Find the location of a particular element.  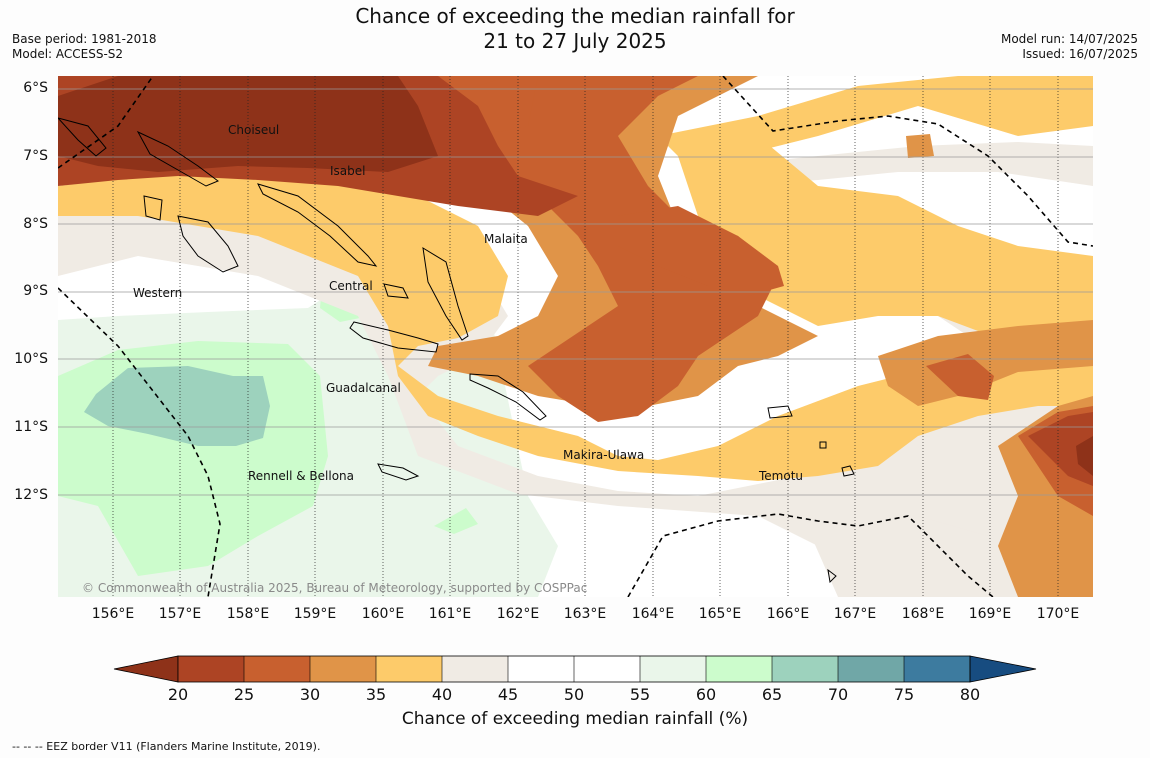

lat-label-10s: 10°S is located at coordinates (31, 359).